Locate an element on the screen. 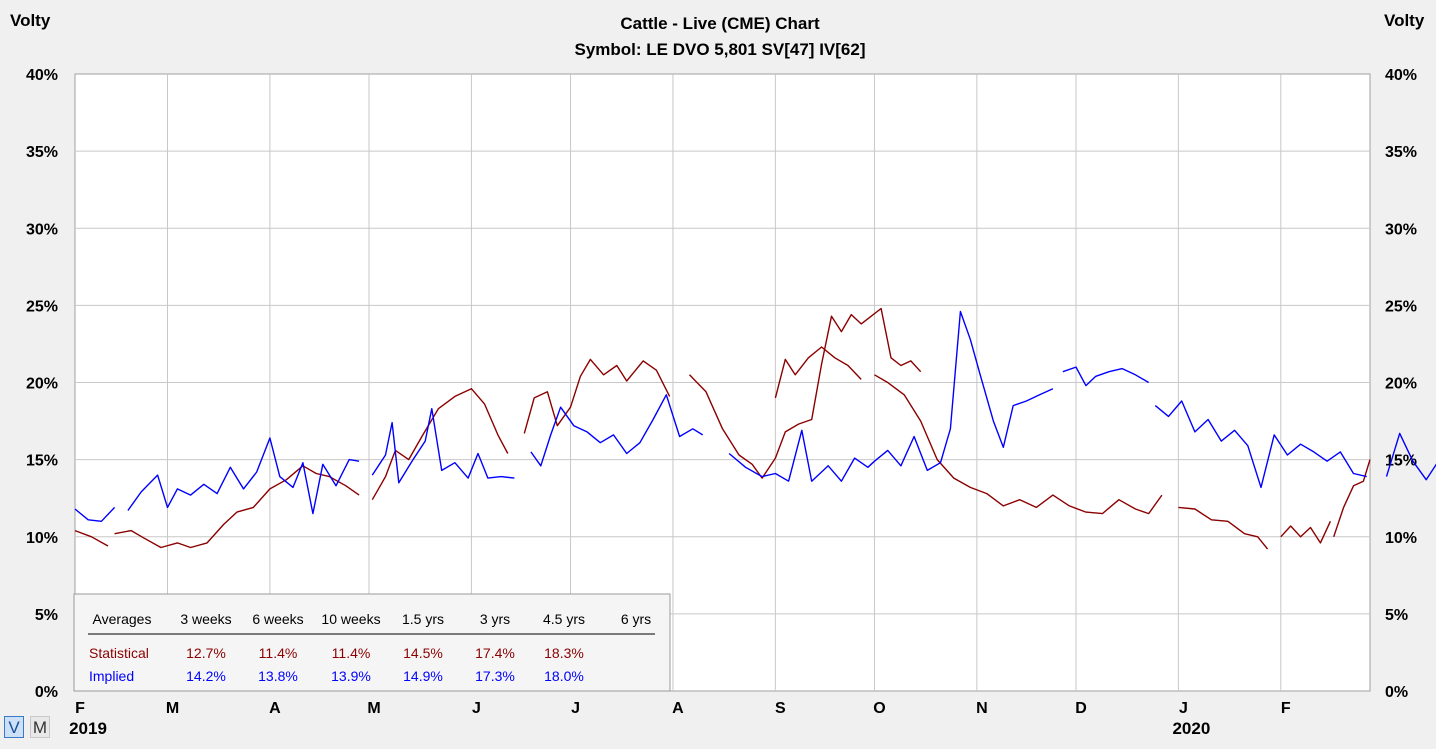 This screenshot has height=749, width=1436. y-tick-label-left: 5% is located at coordinates (46, 615).